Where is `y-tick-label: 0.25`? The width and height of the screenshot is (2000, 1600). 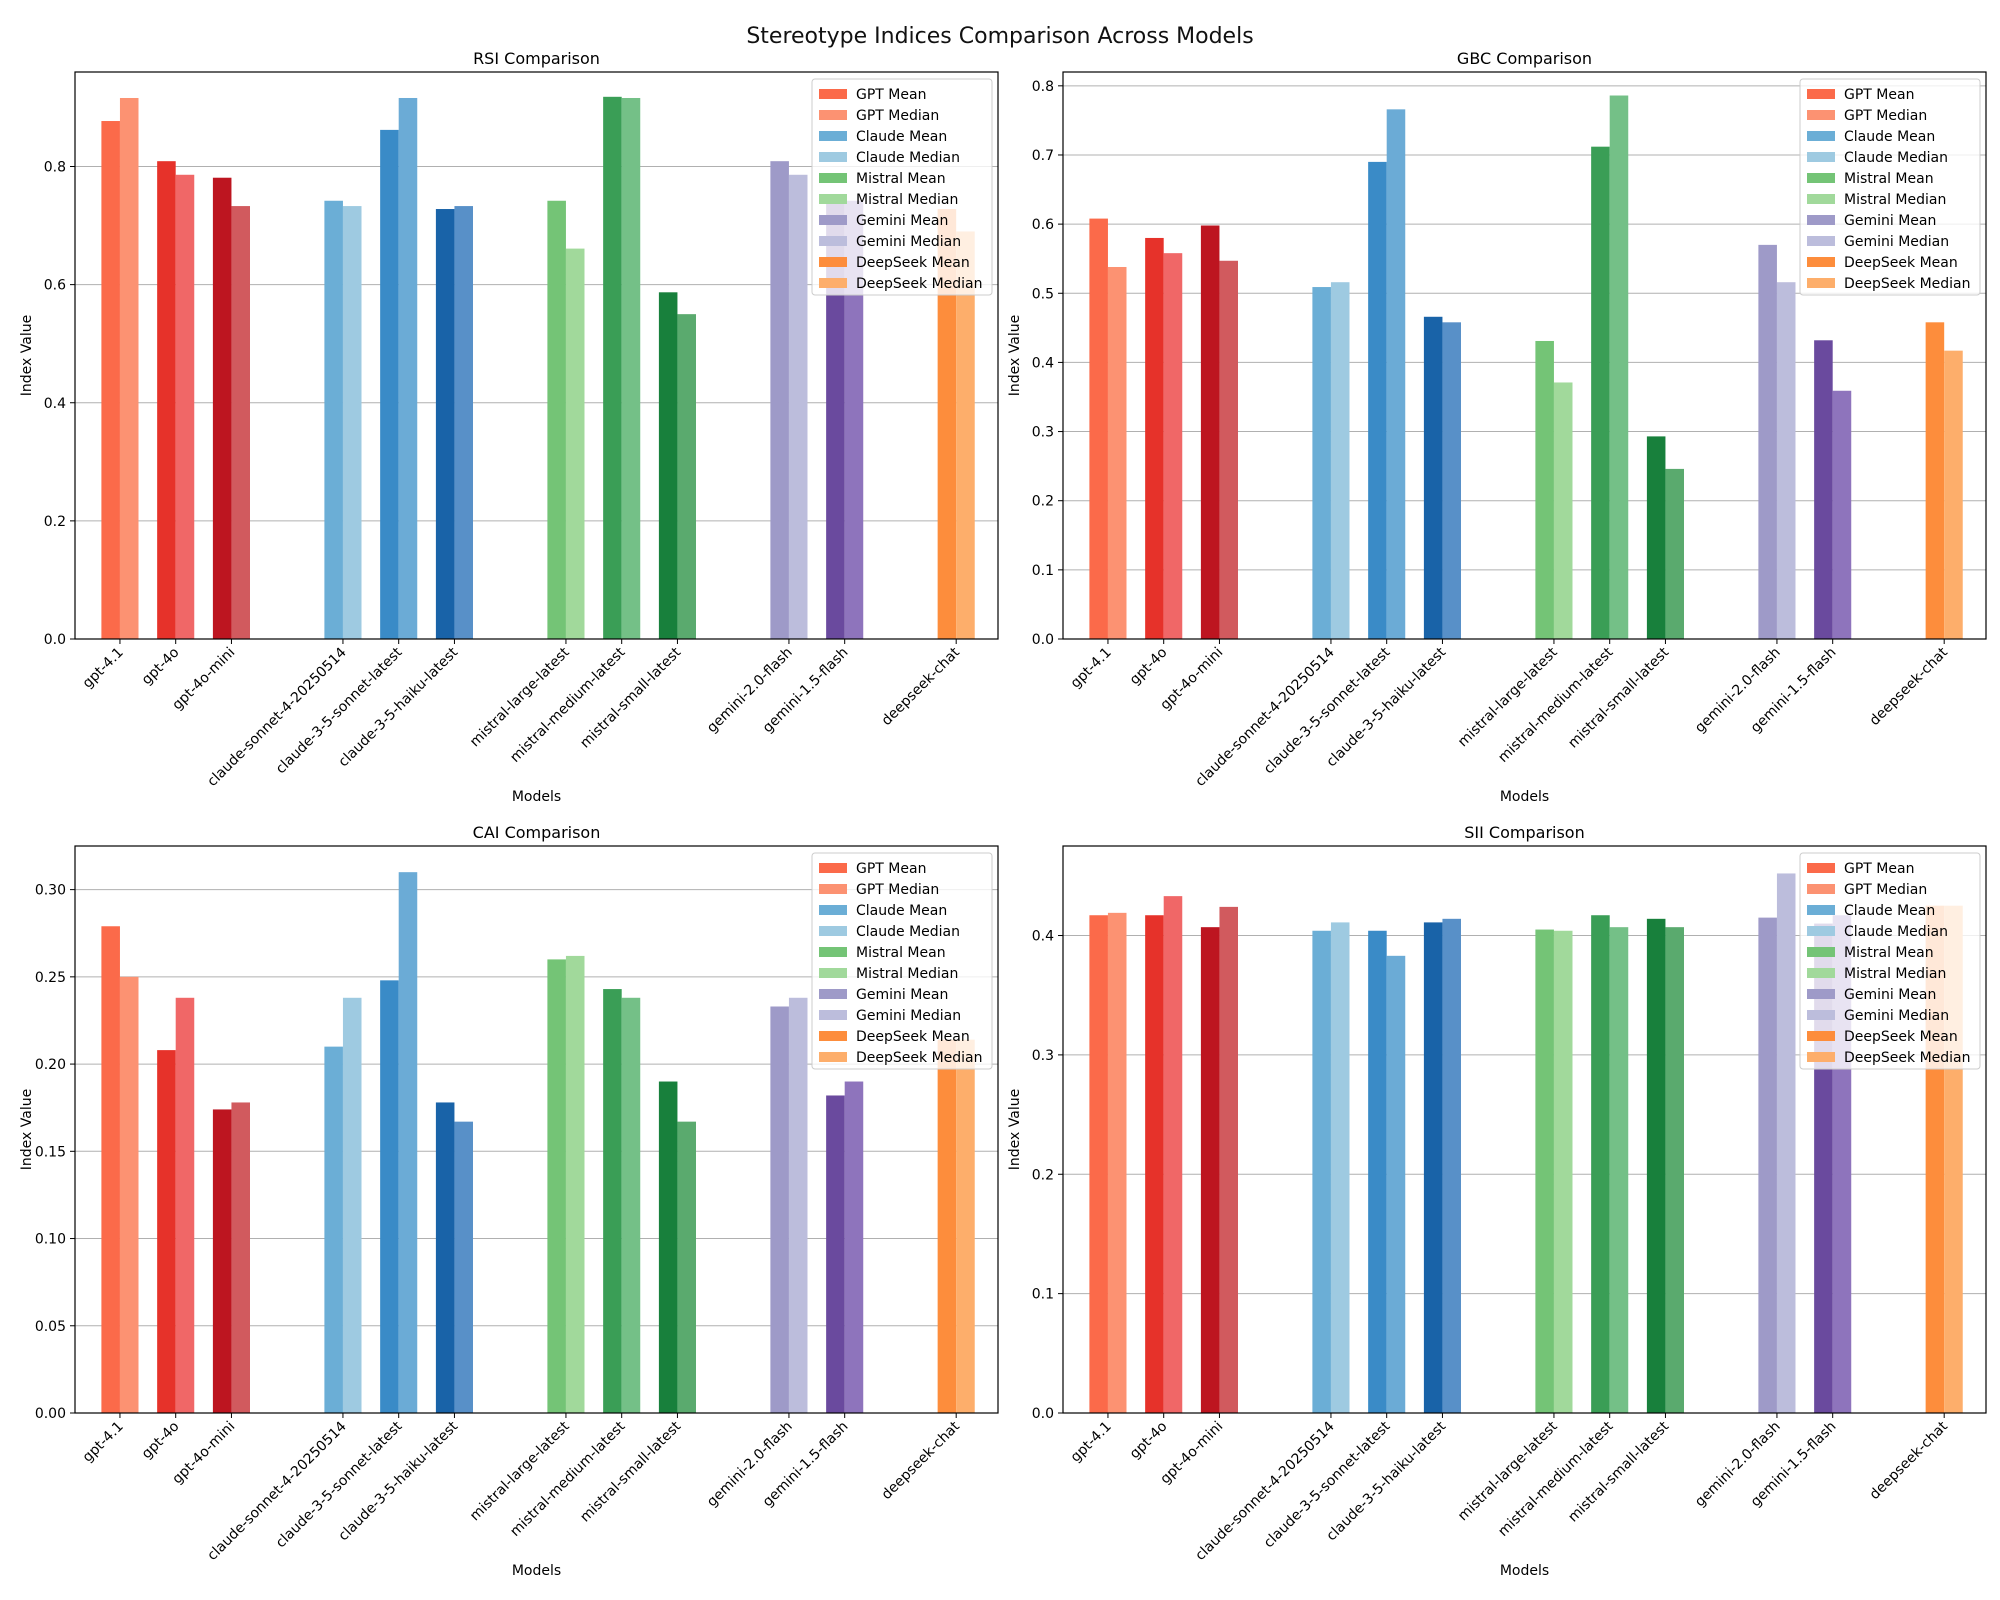 y-tick-label: 0.25 is located at coordinates (50, 978).